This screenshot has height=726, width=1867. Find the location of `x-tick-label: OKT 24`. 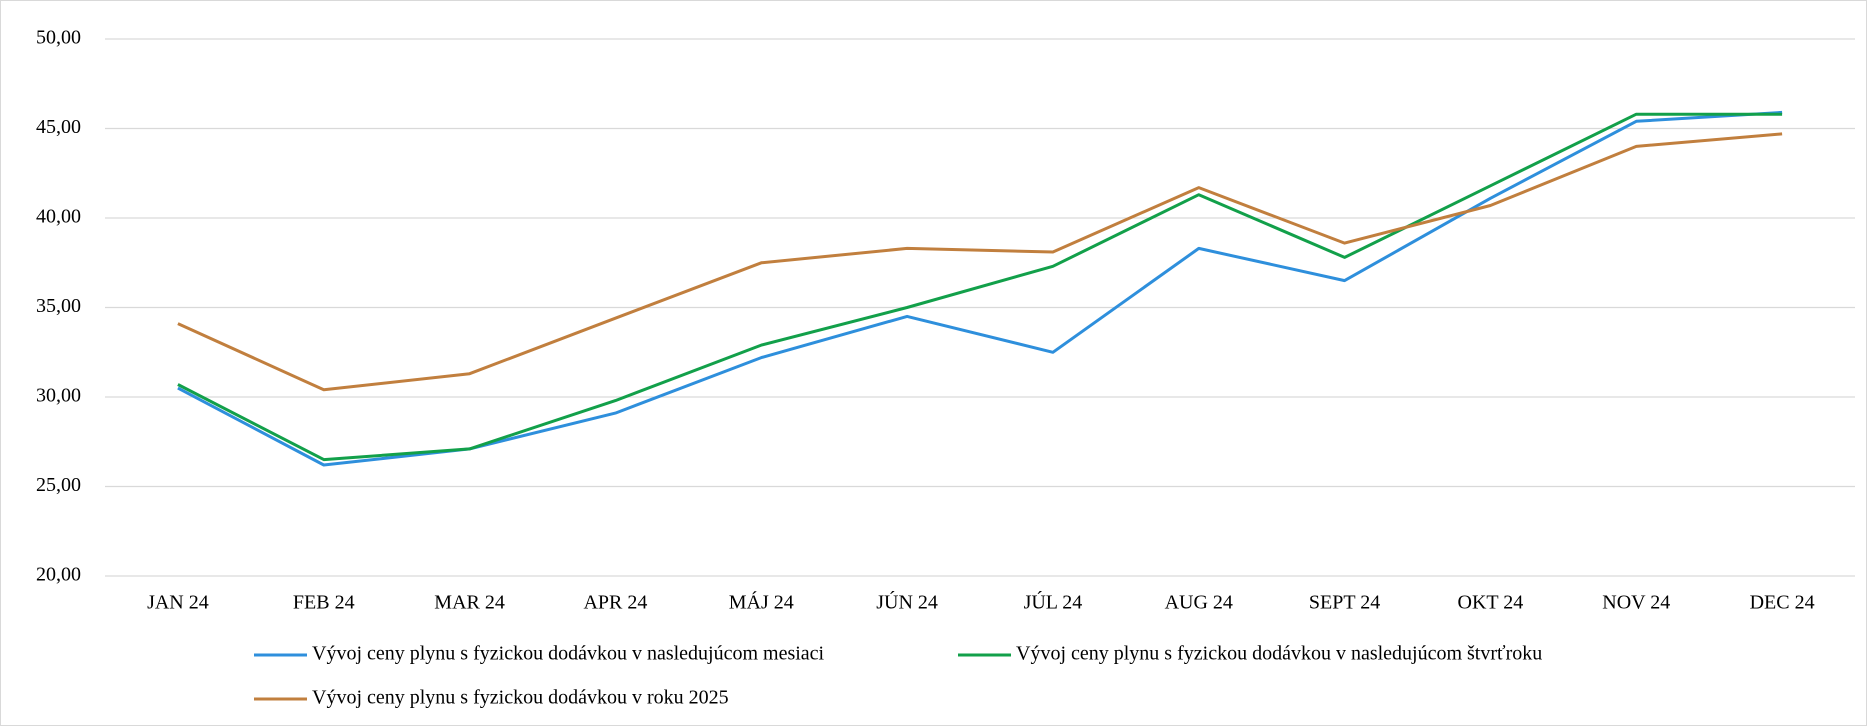

x-tick-label: OKT 24 is located at coordinates (1491, 603).